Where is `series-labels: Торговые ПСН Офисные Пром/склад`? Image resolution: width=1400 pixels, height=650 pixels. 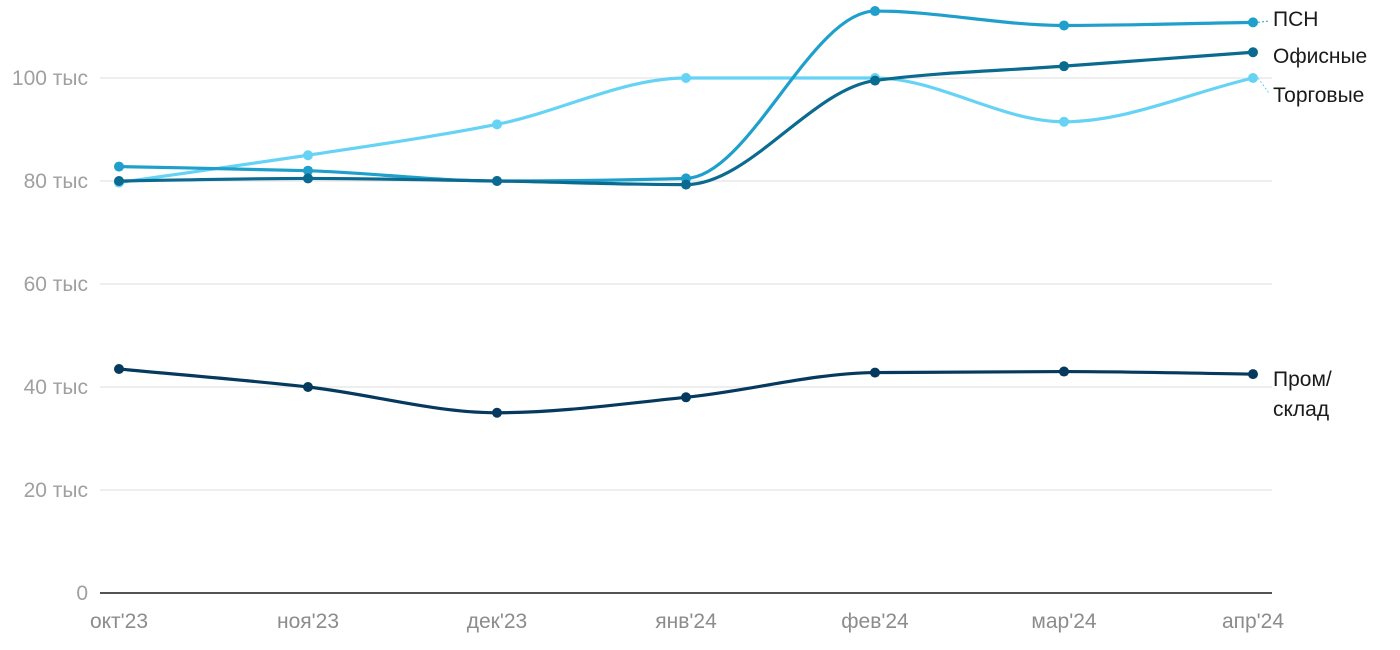
series-labels: Торговые ПСН Офисные Пром/склад is located at coordinates (1312, 214).